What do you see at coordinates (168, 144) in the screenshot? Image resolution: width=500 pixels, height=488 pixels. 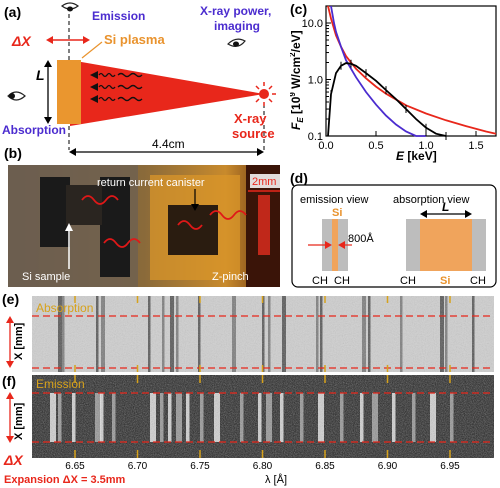 I see `distance-label: 4.4cm` at bounding box center [168, 144].